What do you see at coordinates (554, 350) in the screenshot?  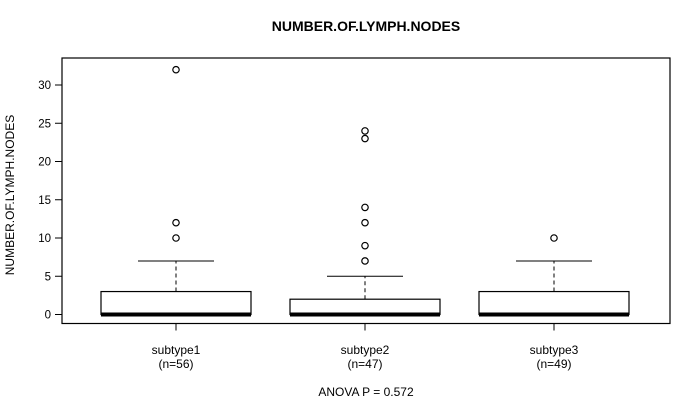 I see `group-label: subtype3` at bounding box center [554, 350].